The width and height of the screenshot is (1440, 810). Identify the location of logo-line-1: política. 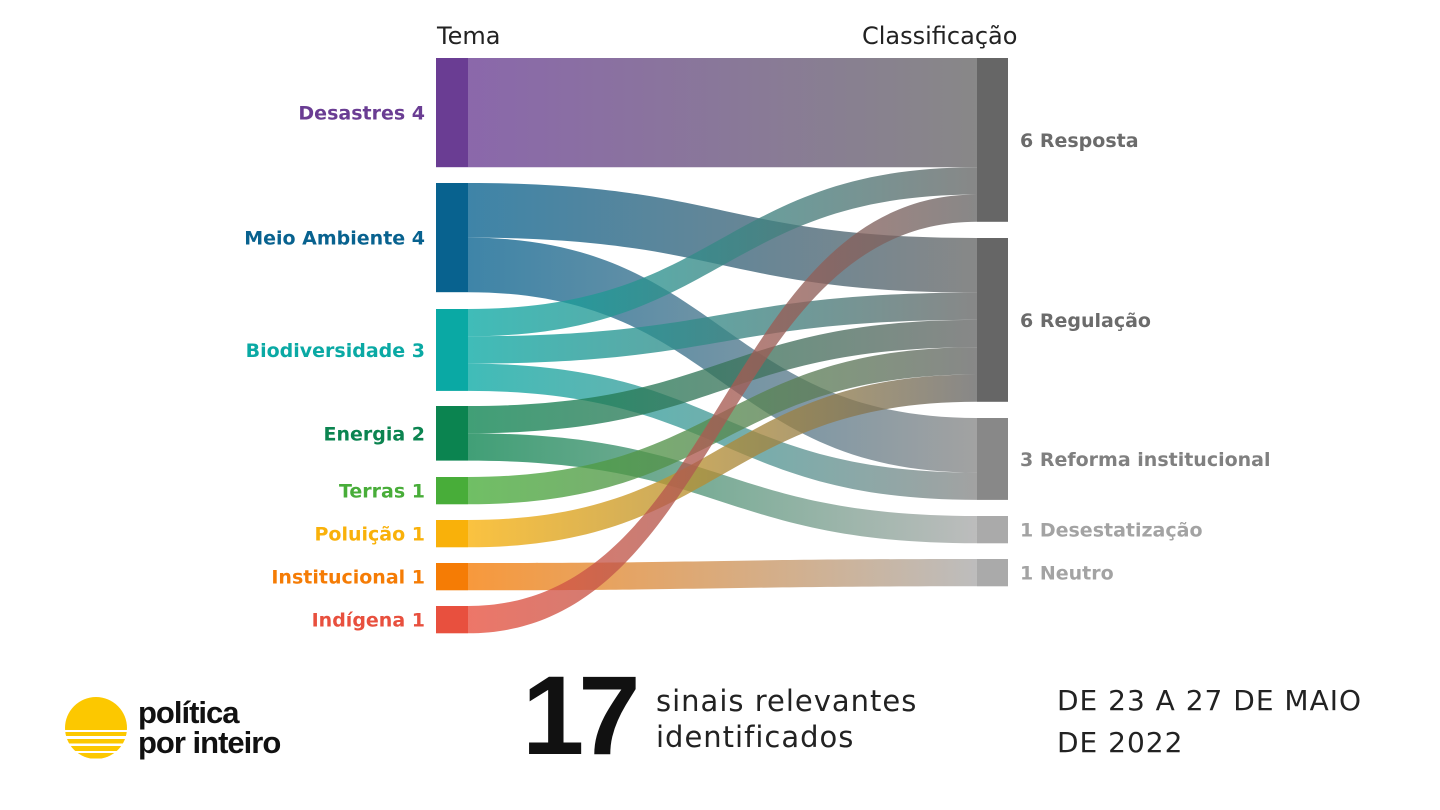
(189, 712).